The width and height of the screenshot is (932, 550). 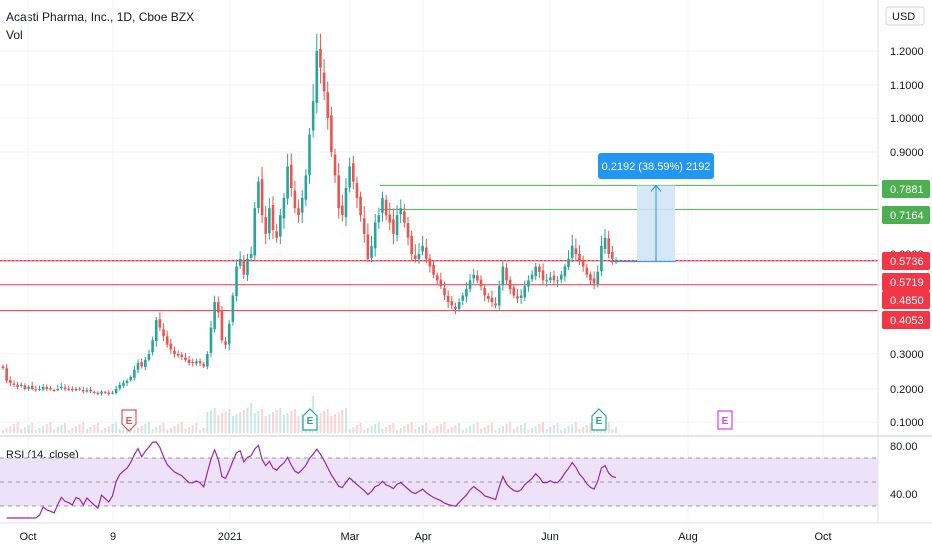 I want to click on currency-badge, so click(x=905, y=16).